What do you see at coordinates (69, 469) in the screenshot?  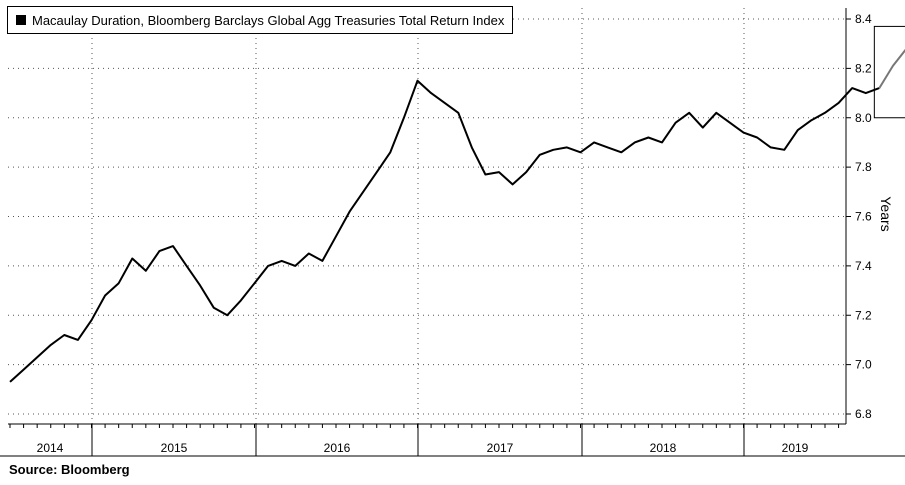 I see `source-note: Source: Bloomberg` at bounding box center [69, 469].